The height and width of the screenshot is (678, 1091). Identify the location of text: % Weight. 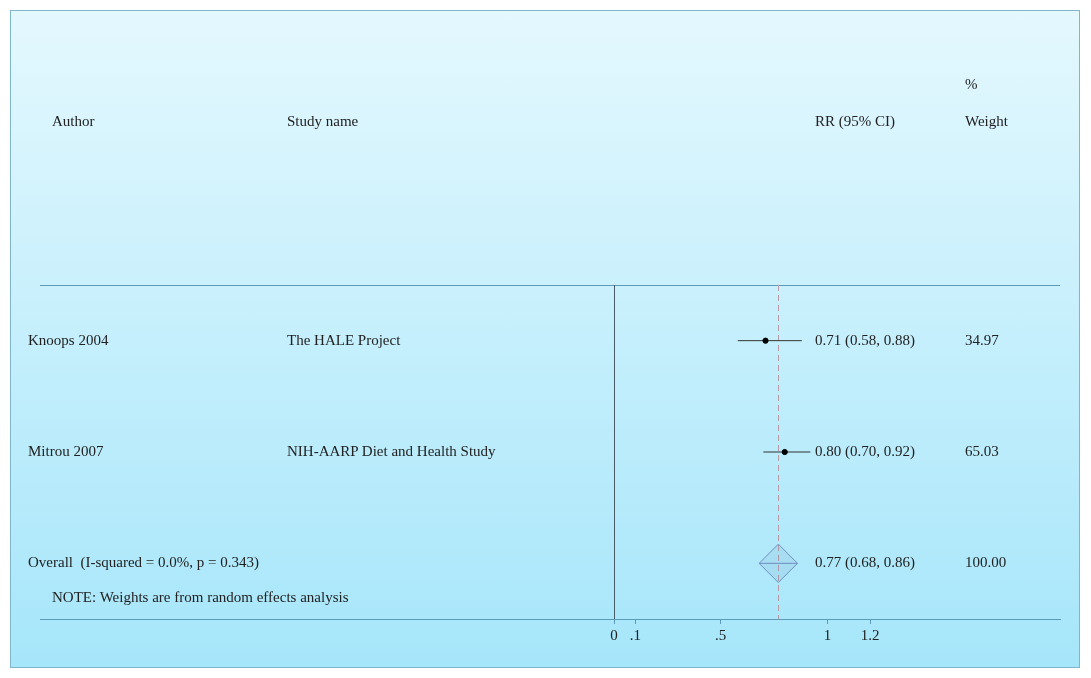
(986, 102).